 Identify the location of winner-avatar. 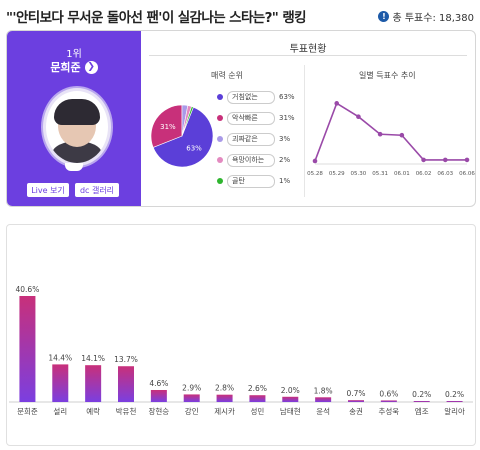
(77, 127).